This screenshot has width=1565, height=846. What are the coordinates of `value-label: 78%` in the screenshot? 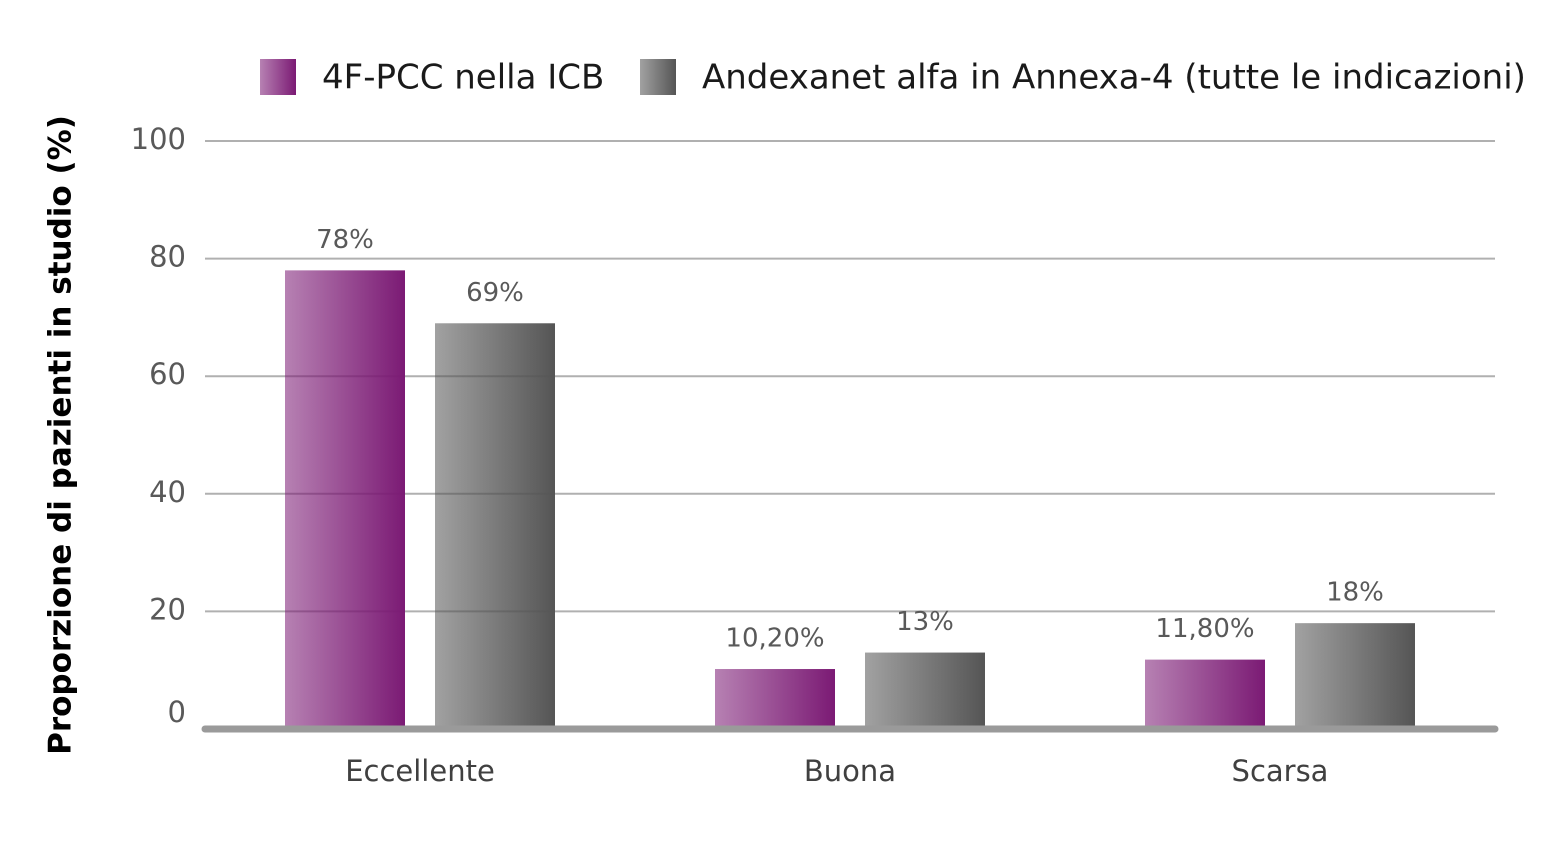 It's located at (345, 240).